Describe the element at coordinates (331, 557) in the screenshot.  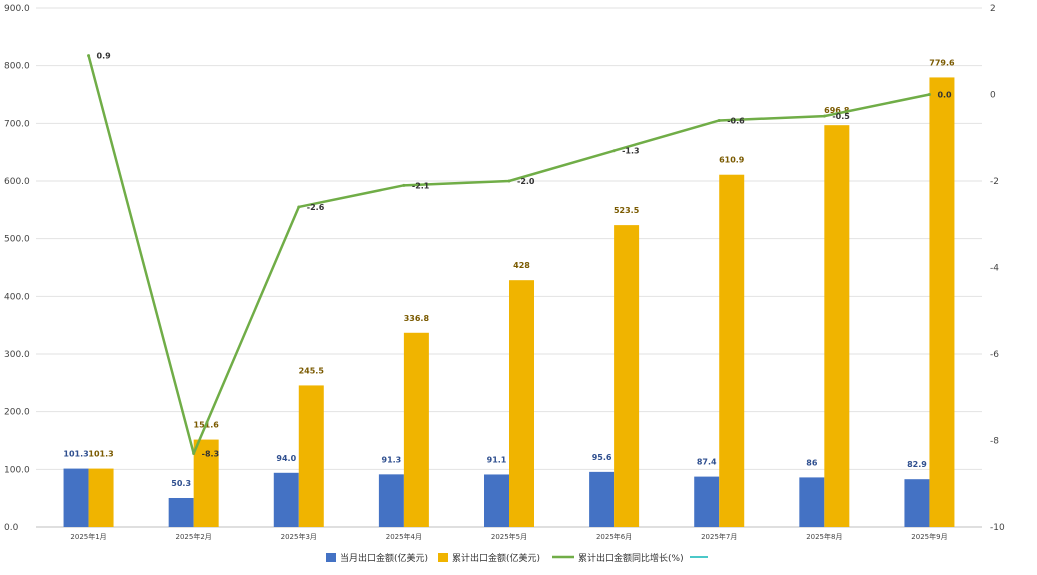
I see `legend-swatch-monthly` at that location.